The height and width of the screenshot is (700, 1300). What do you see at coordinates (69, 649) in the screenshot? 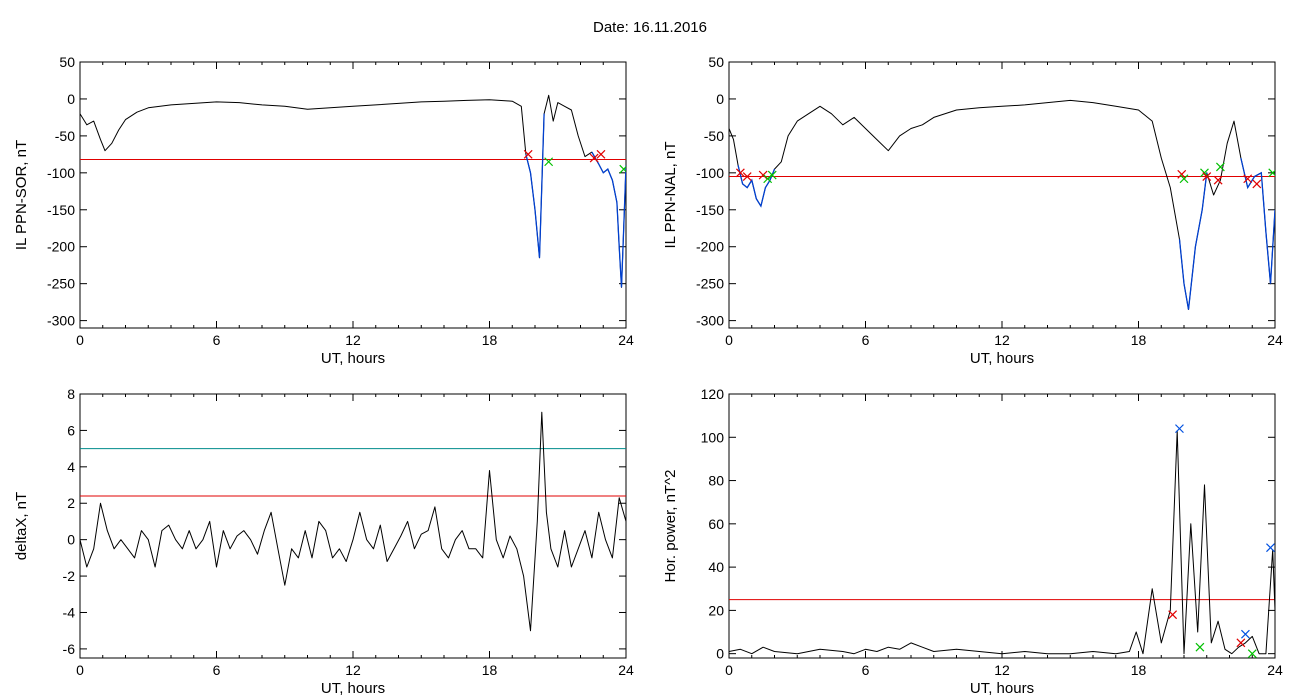
I see `y-tick-label: -6` at bounding box center [69, 649].